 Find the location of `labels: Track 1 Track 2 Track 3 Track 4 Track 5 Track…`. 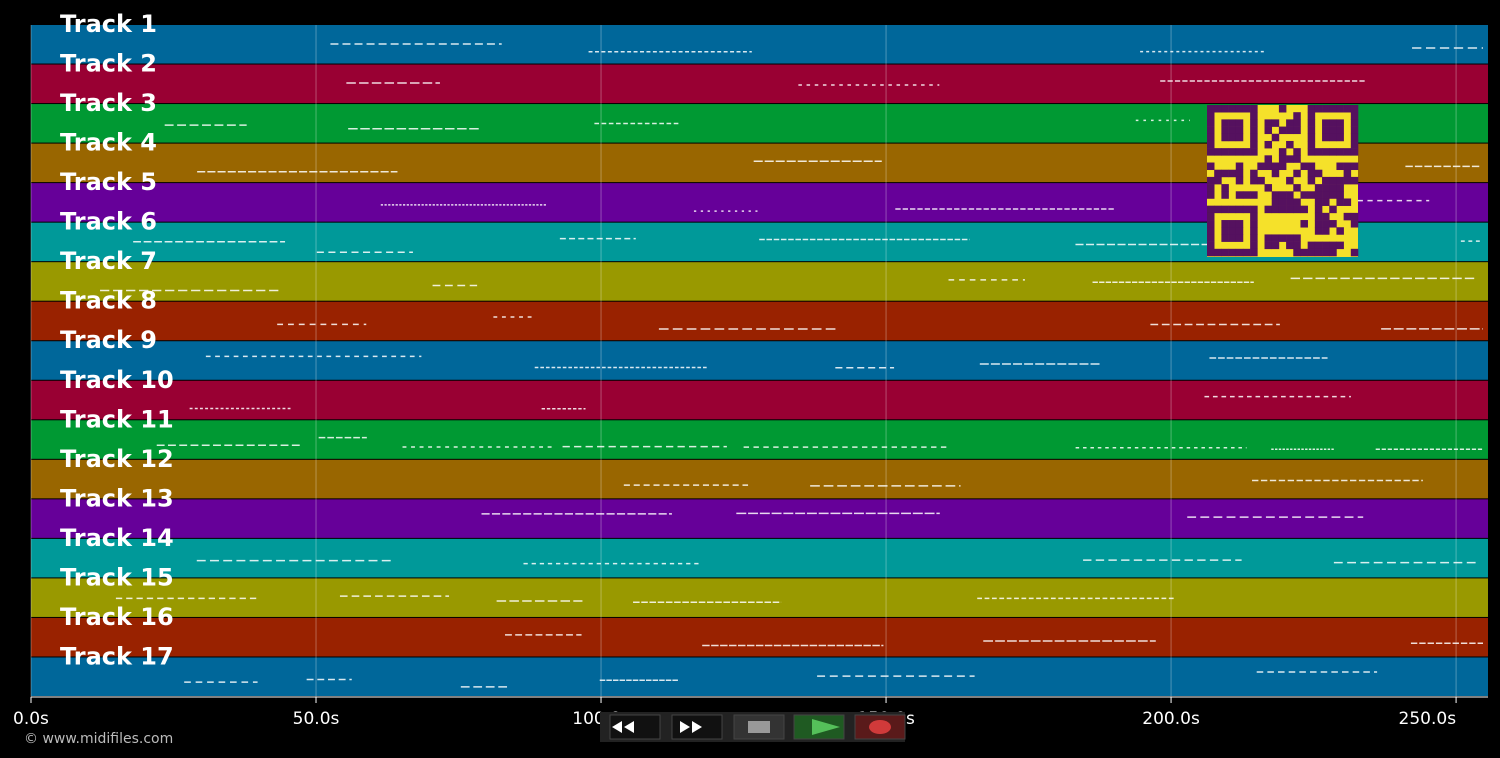

labels: Track 1 Track 2 Track 3 Track 4 Track 5 Track… is located at coordinates (117, 340).